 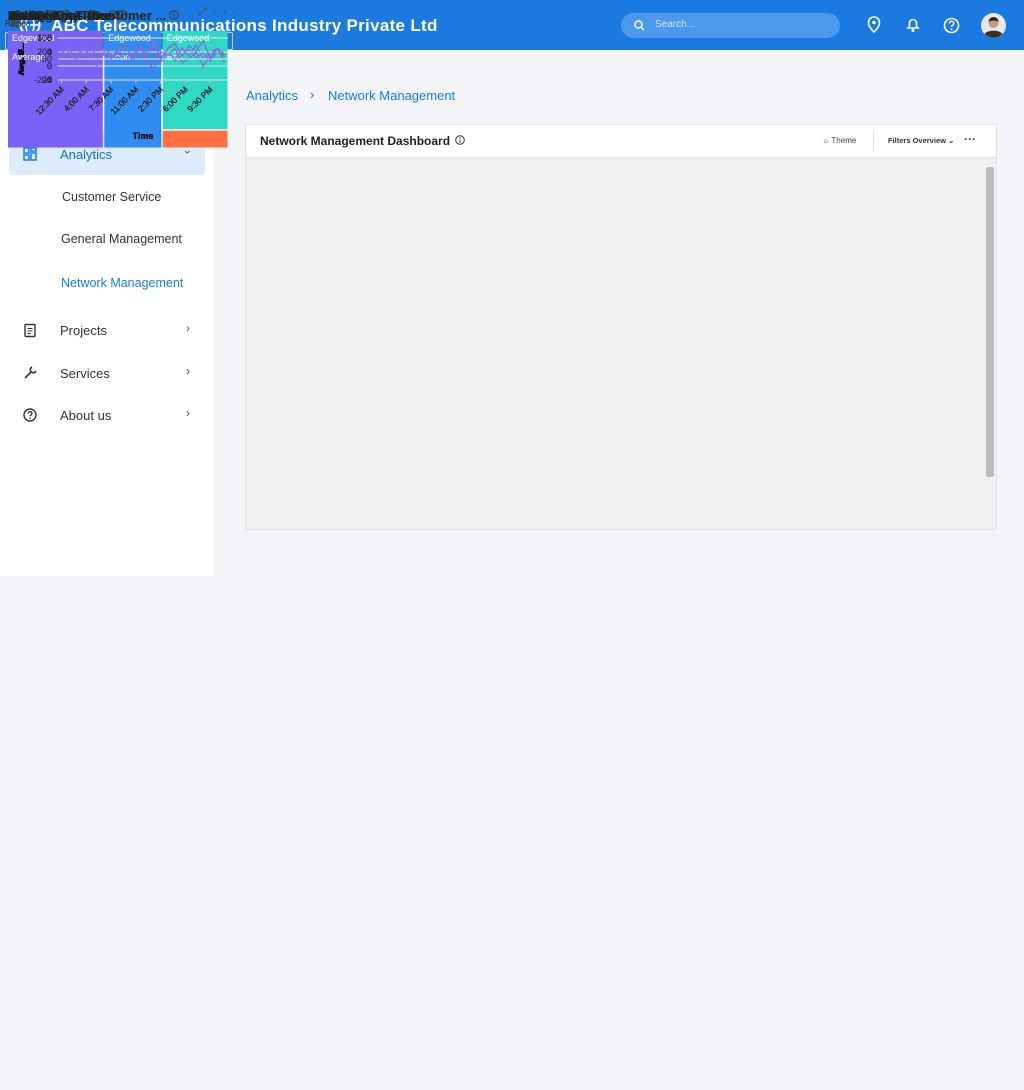 I want to click on tile-label: Bad, so click(x=175, y=57).